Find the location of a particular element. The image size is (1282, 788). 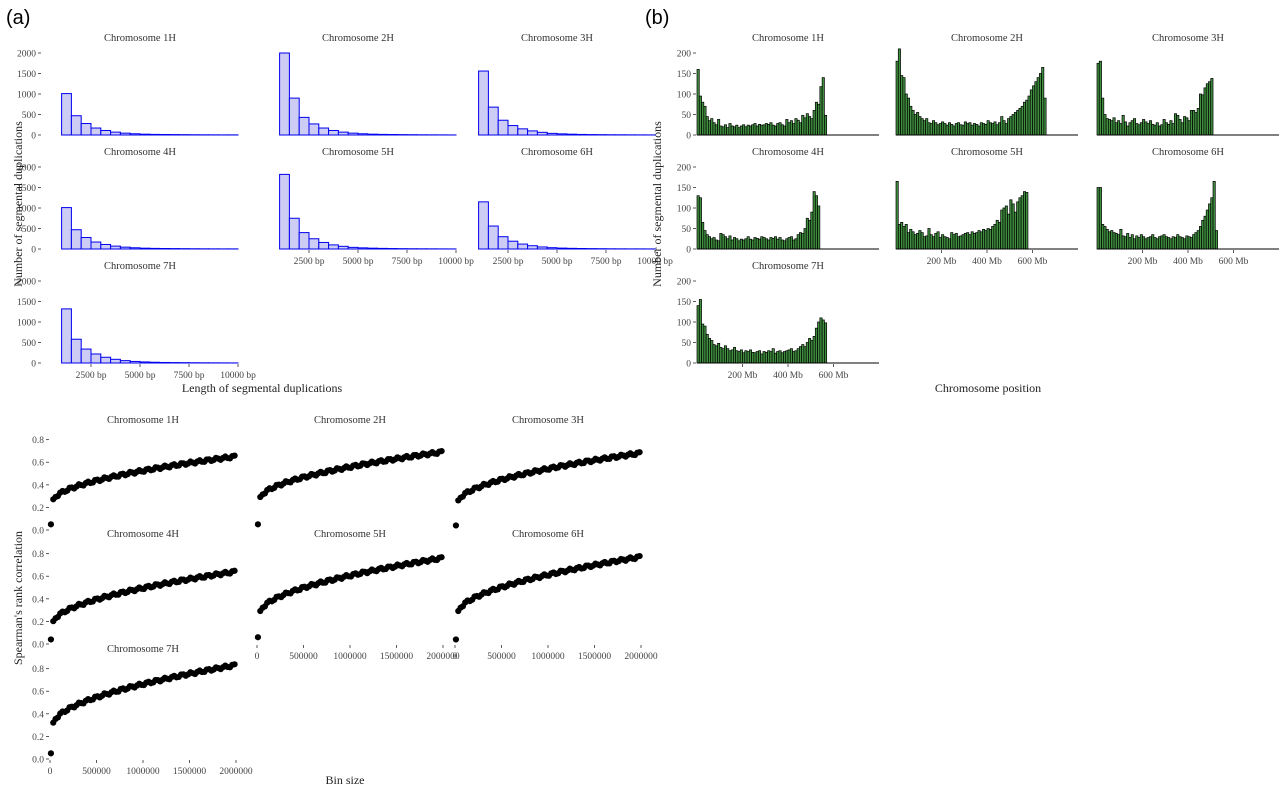

y-tick-label: 150 is located at coordinates (684, 75).